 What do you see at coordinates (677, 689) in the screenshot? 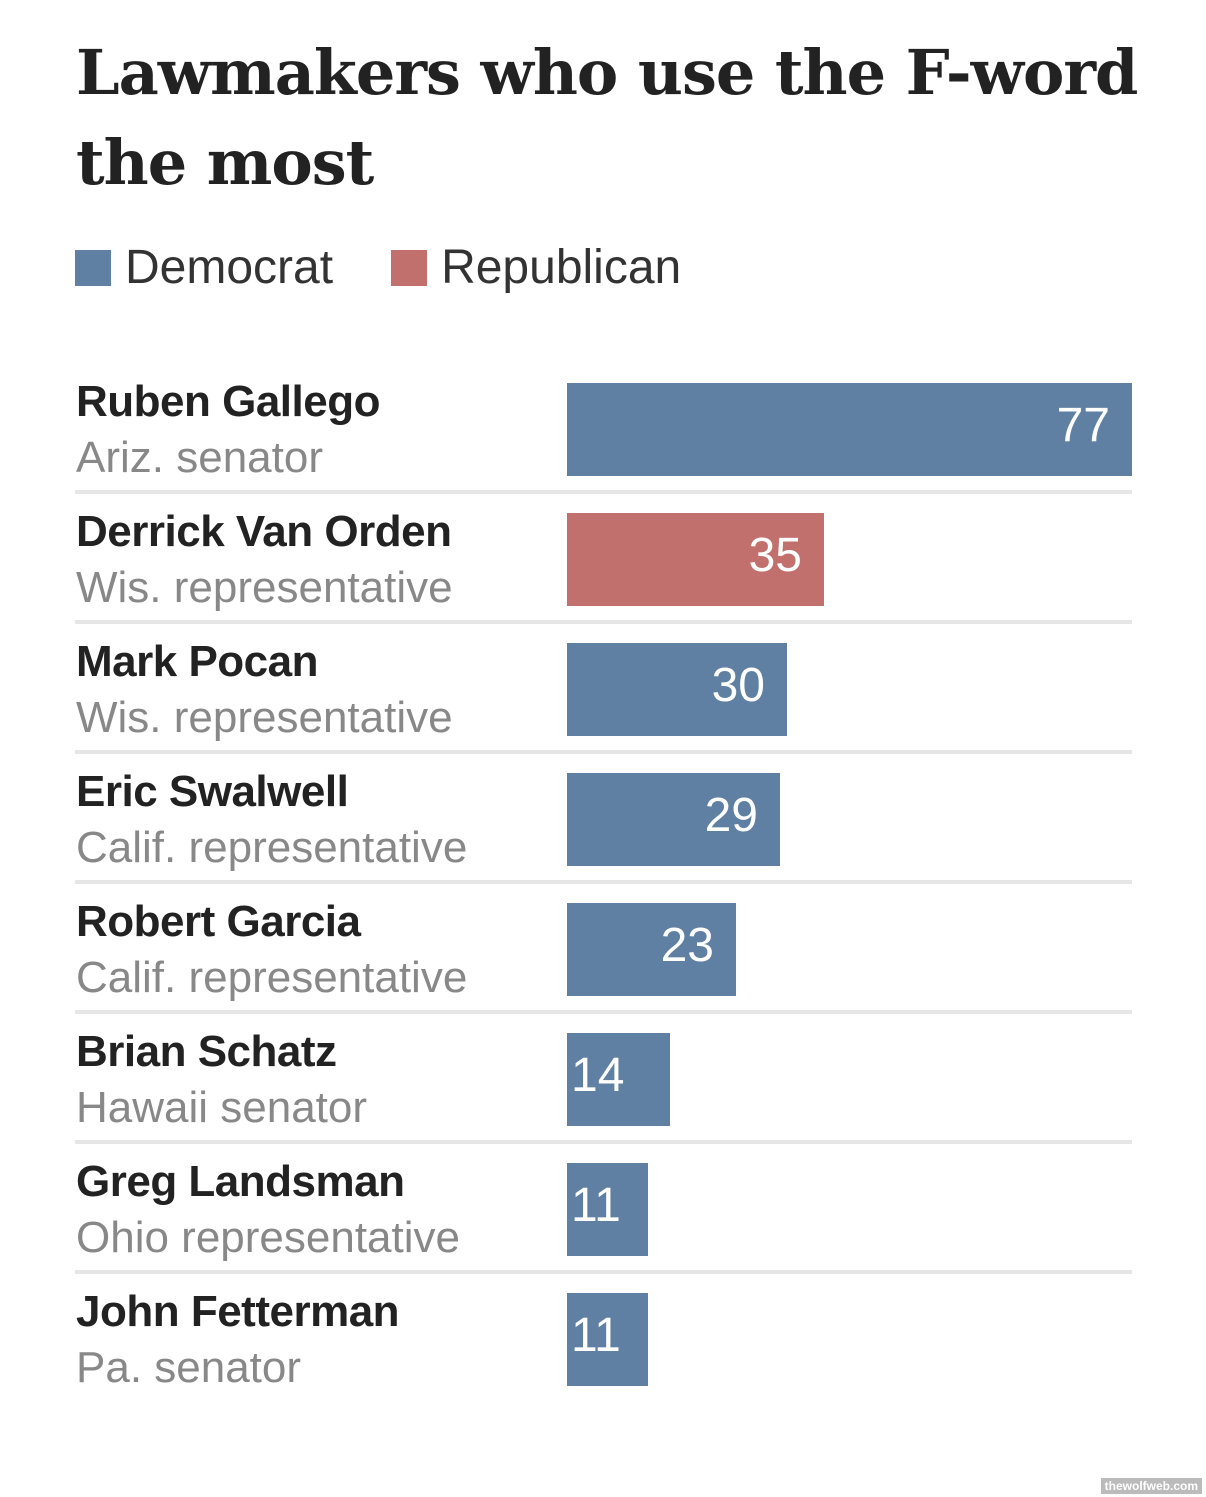
I see `bar: 30` at bounding box center [677, 689].